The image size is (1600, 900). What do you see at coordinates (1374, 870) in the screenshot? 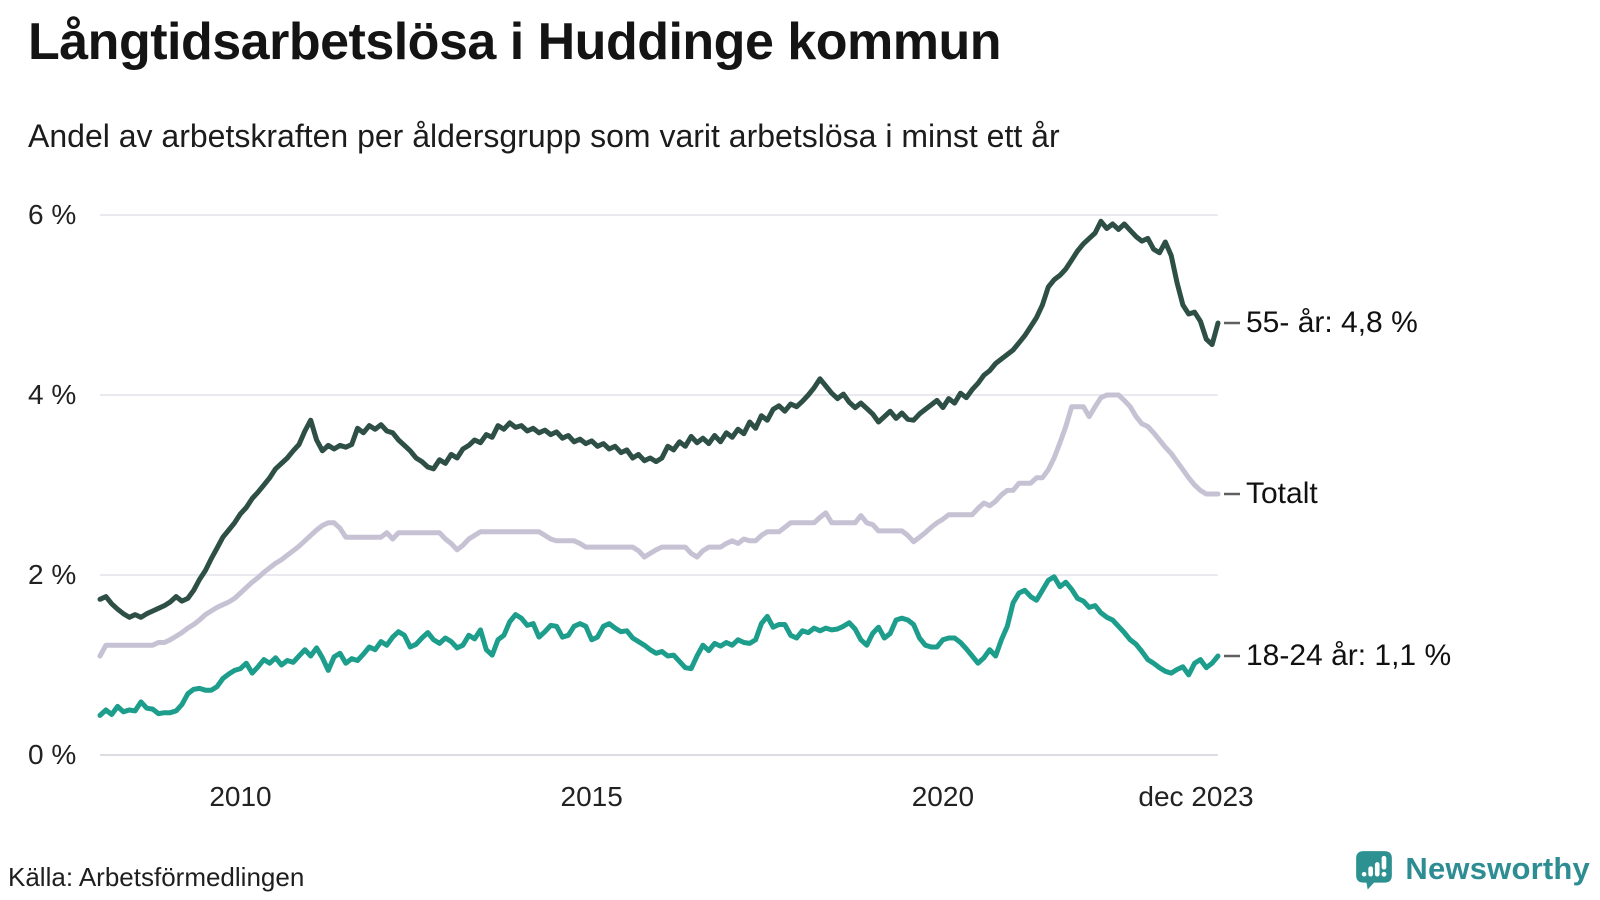
I see `speech-bubble-chart-icon` at bounding box center [1374, 870].